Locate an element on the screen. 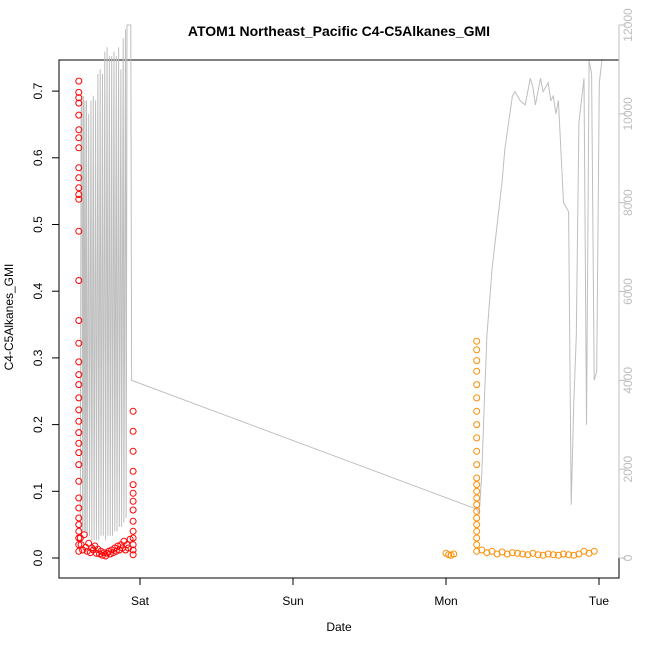  y2-axis: 0 2000 4000 6000 8000 10000 12000 is located at coordinates (626, 284).